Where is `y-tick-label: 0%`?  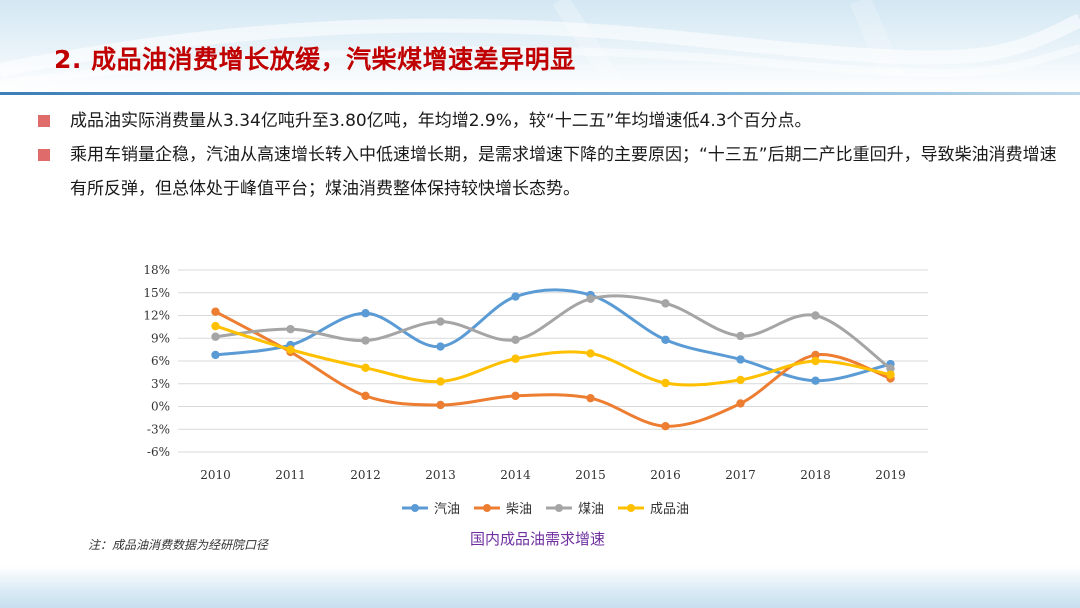 y-tick-label: 0% is located at coordinates (160, 407).